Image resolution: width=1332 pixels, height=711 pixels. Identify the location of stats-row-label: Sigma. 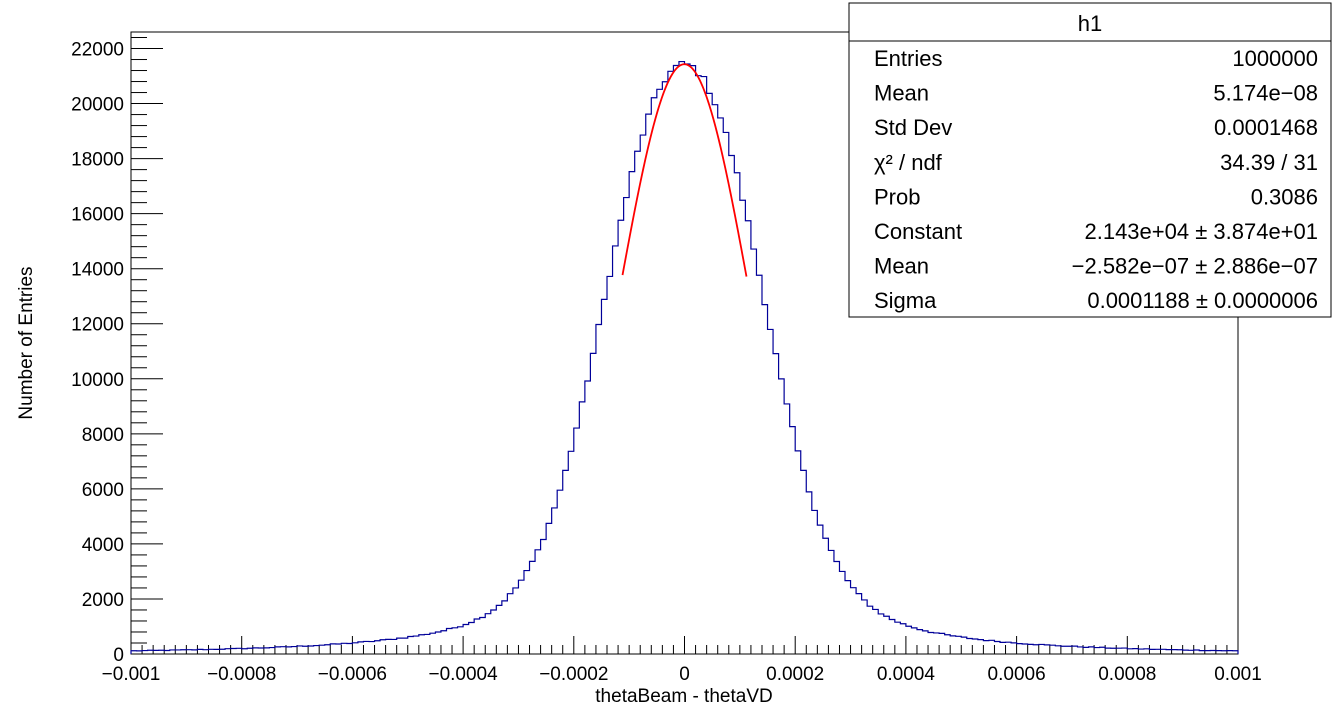
(905, 300).